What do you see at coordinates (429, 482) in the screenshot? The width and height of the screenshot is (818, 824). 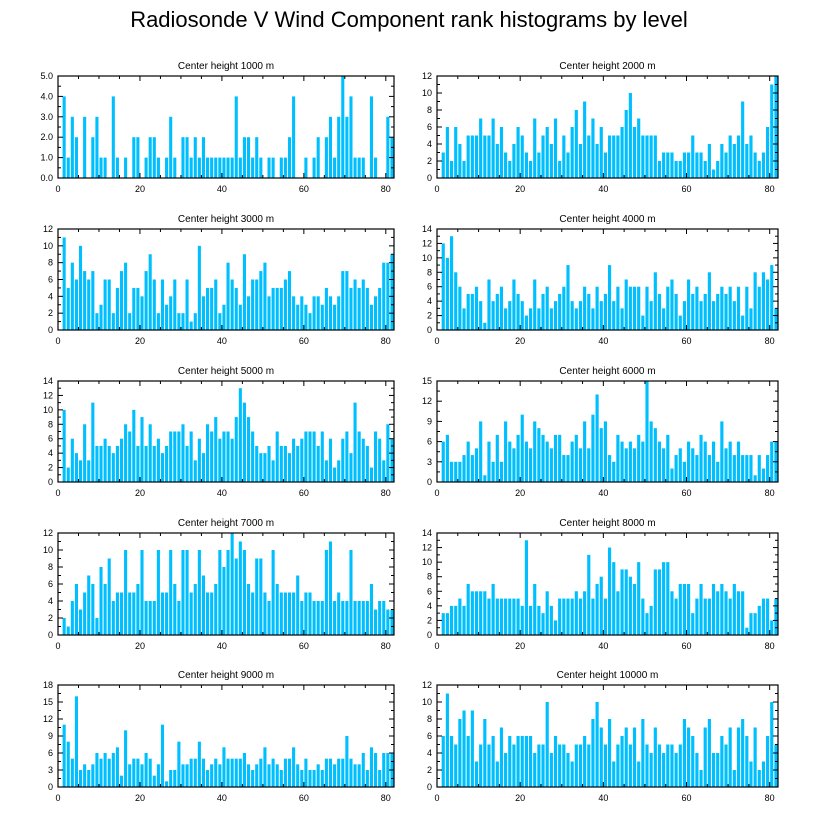 I see `y-tick-label: 0` at bounding box center [429, 482].